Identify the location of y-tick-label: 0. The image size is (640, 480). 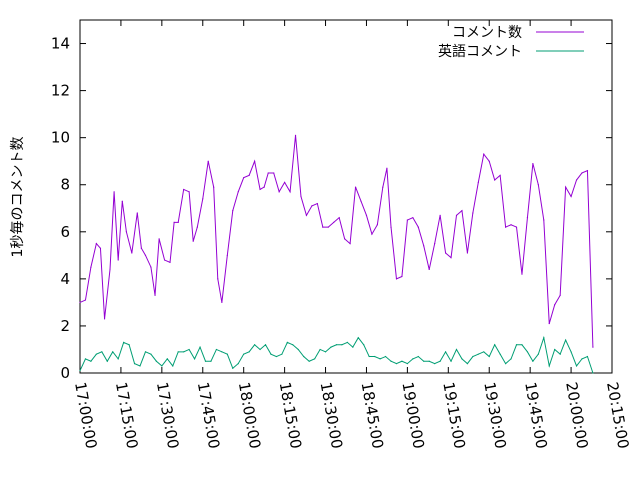
(65, 373).